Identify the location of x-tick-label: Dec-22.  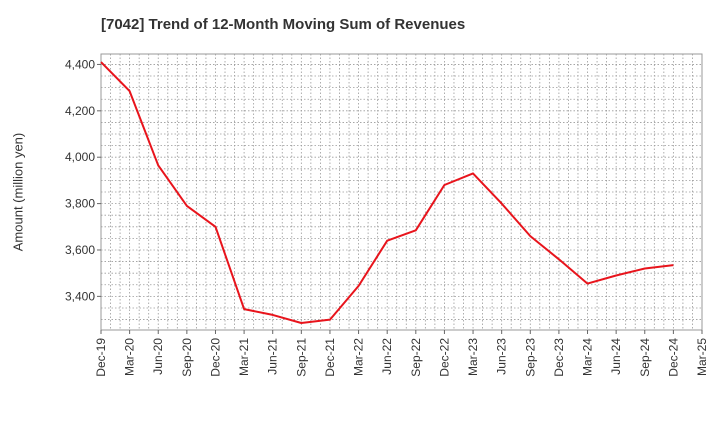
(444, 357).